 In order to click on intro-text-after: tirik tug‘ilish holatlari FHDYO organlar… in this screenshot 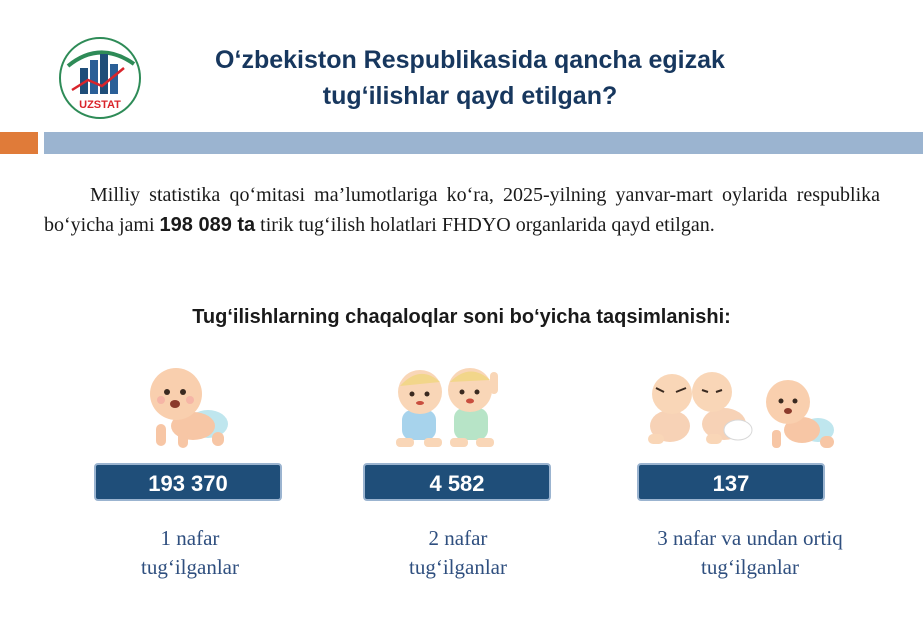, I will do `click(485, 225)`.